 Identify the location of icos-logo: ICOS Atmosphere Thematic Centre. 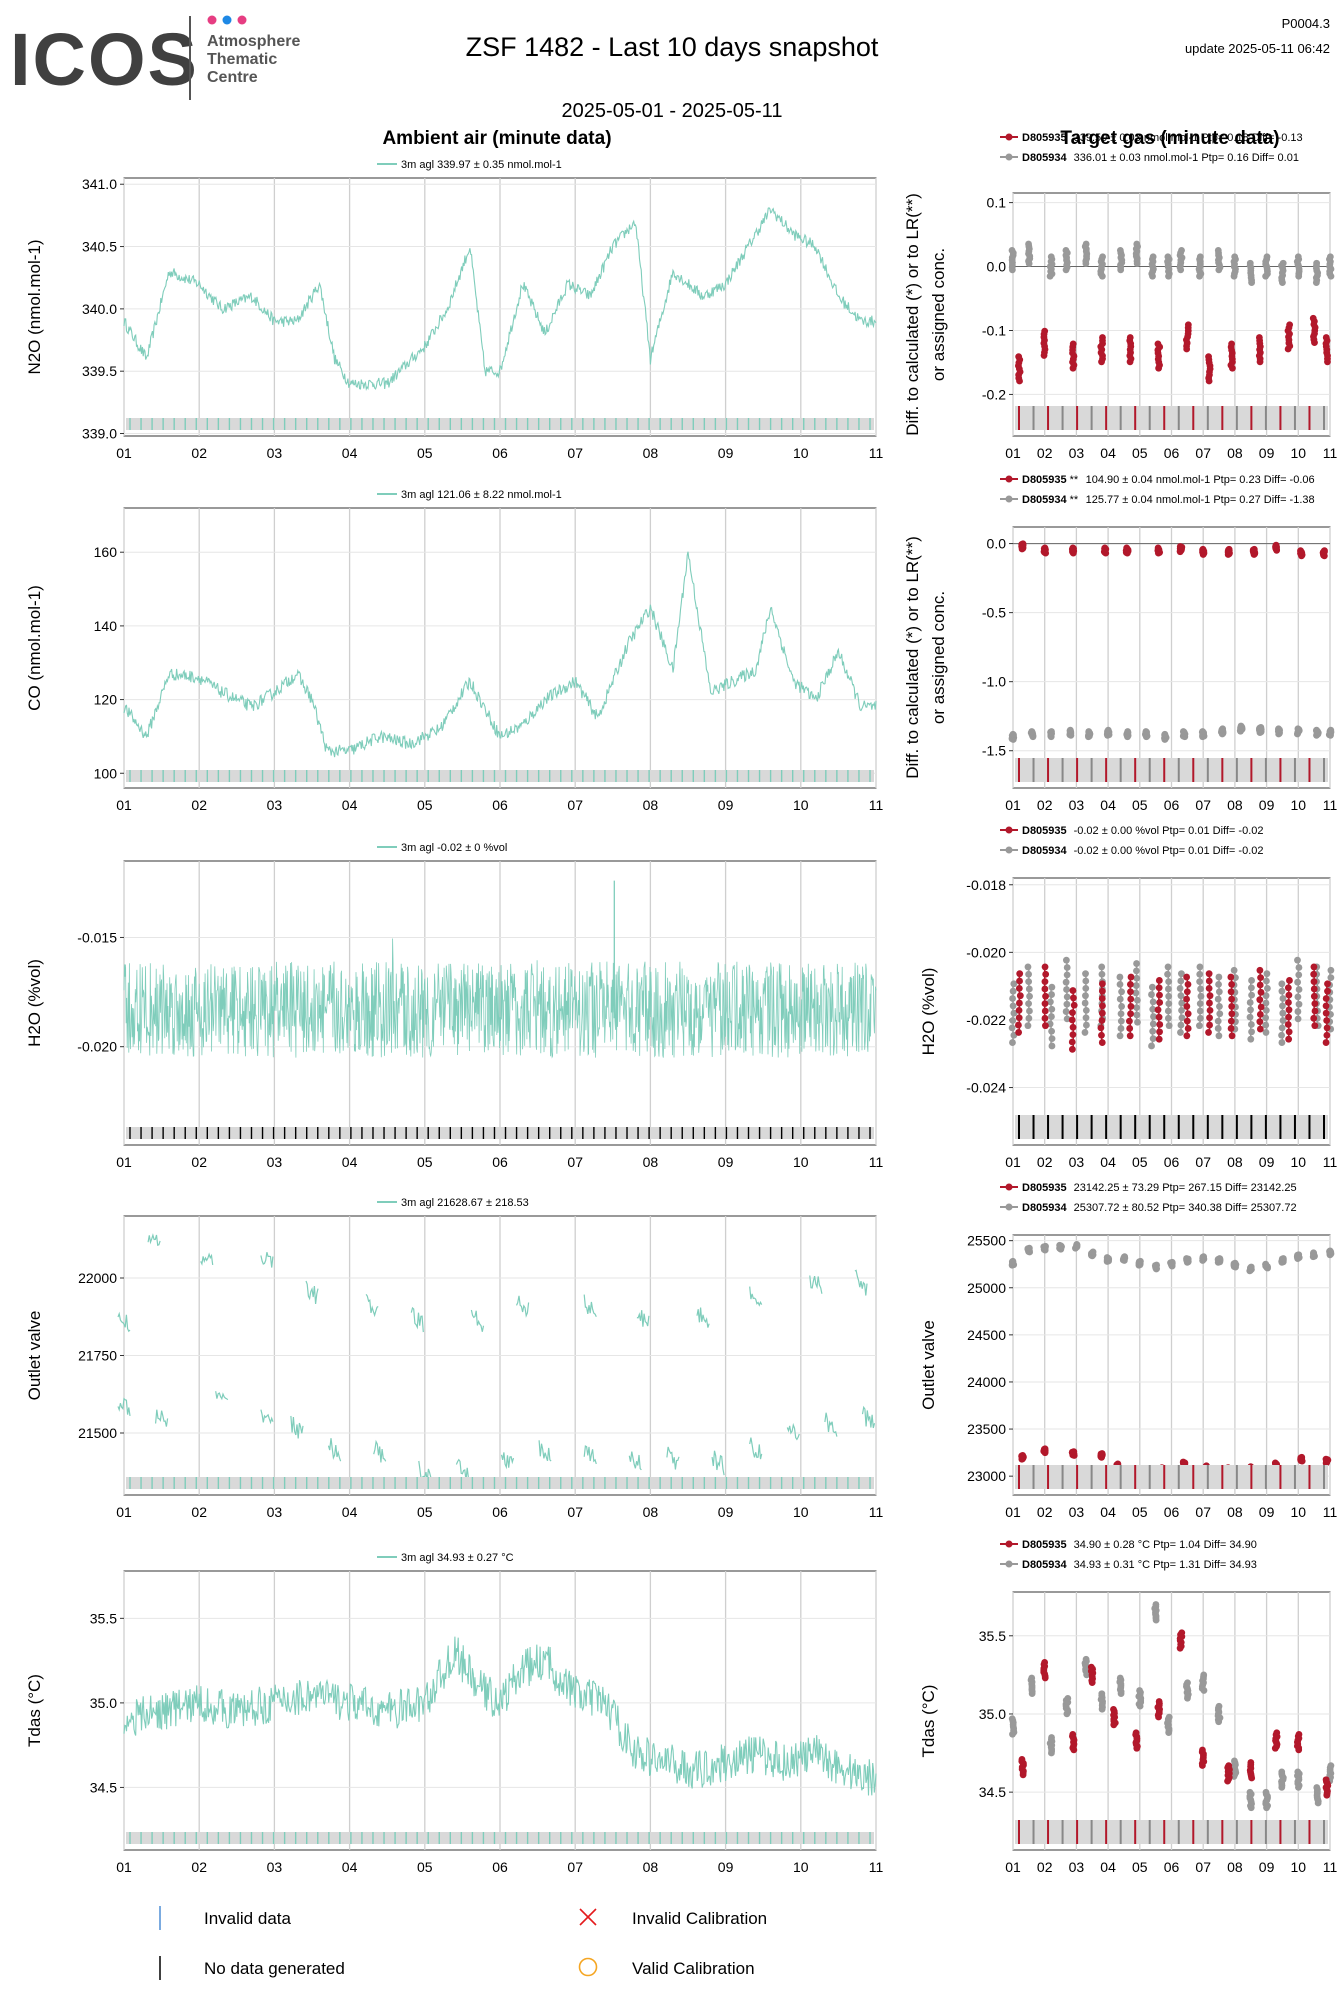
(155, 58).